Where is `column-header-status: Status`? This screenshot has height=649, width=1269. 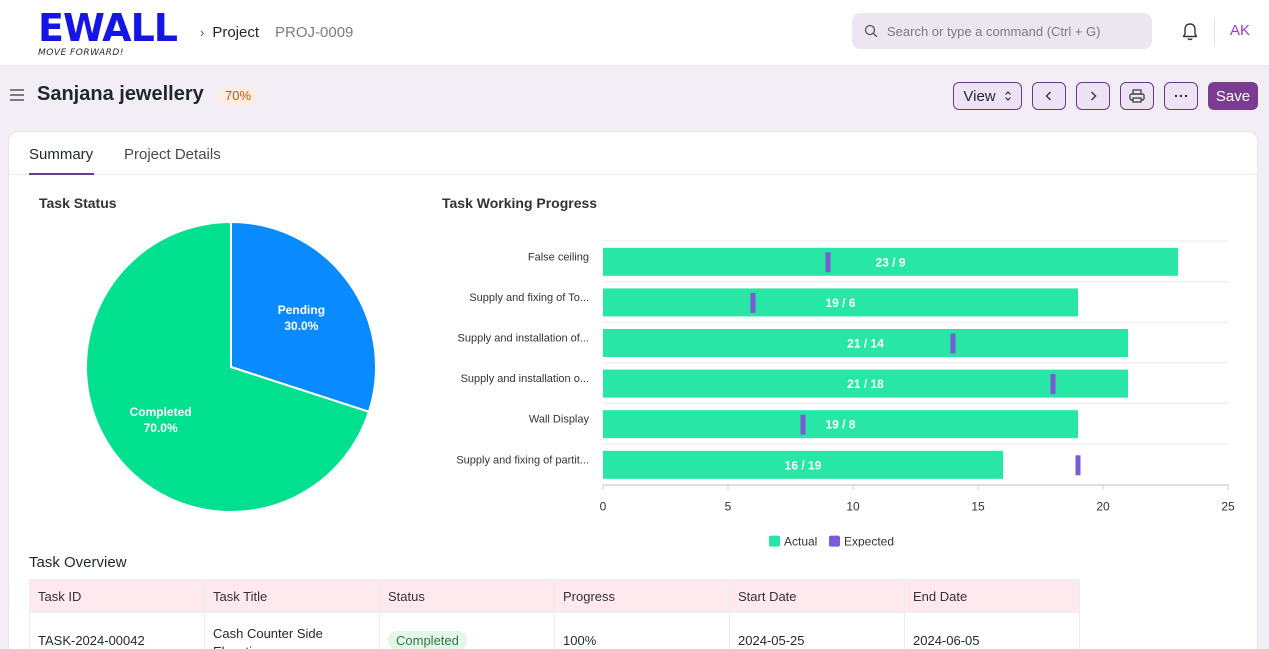
column-header-status: Status is located at coordinates (467, 596).